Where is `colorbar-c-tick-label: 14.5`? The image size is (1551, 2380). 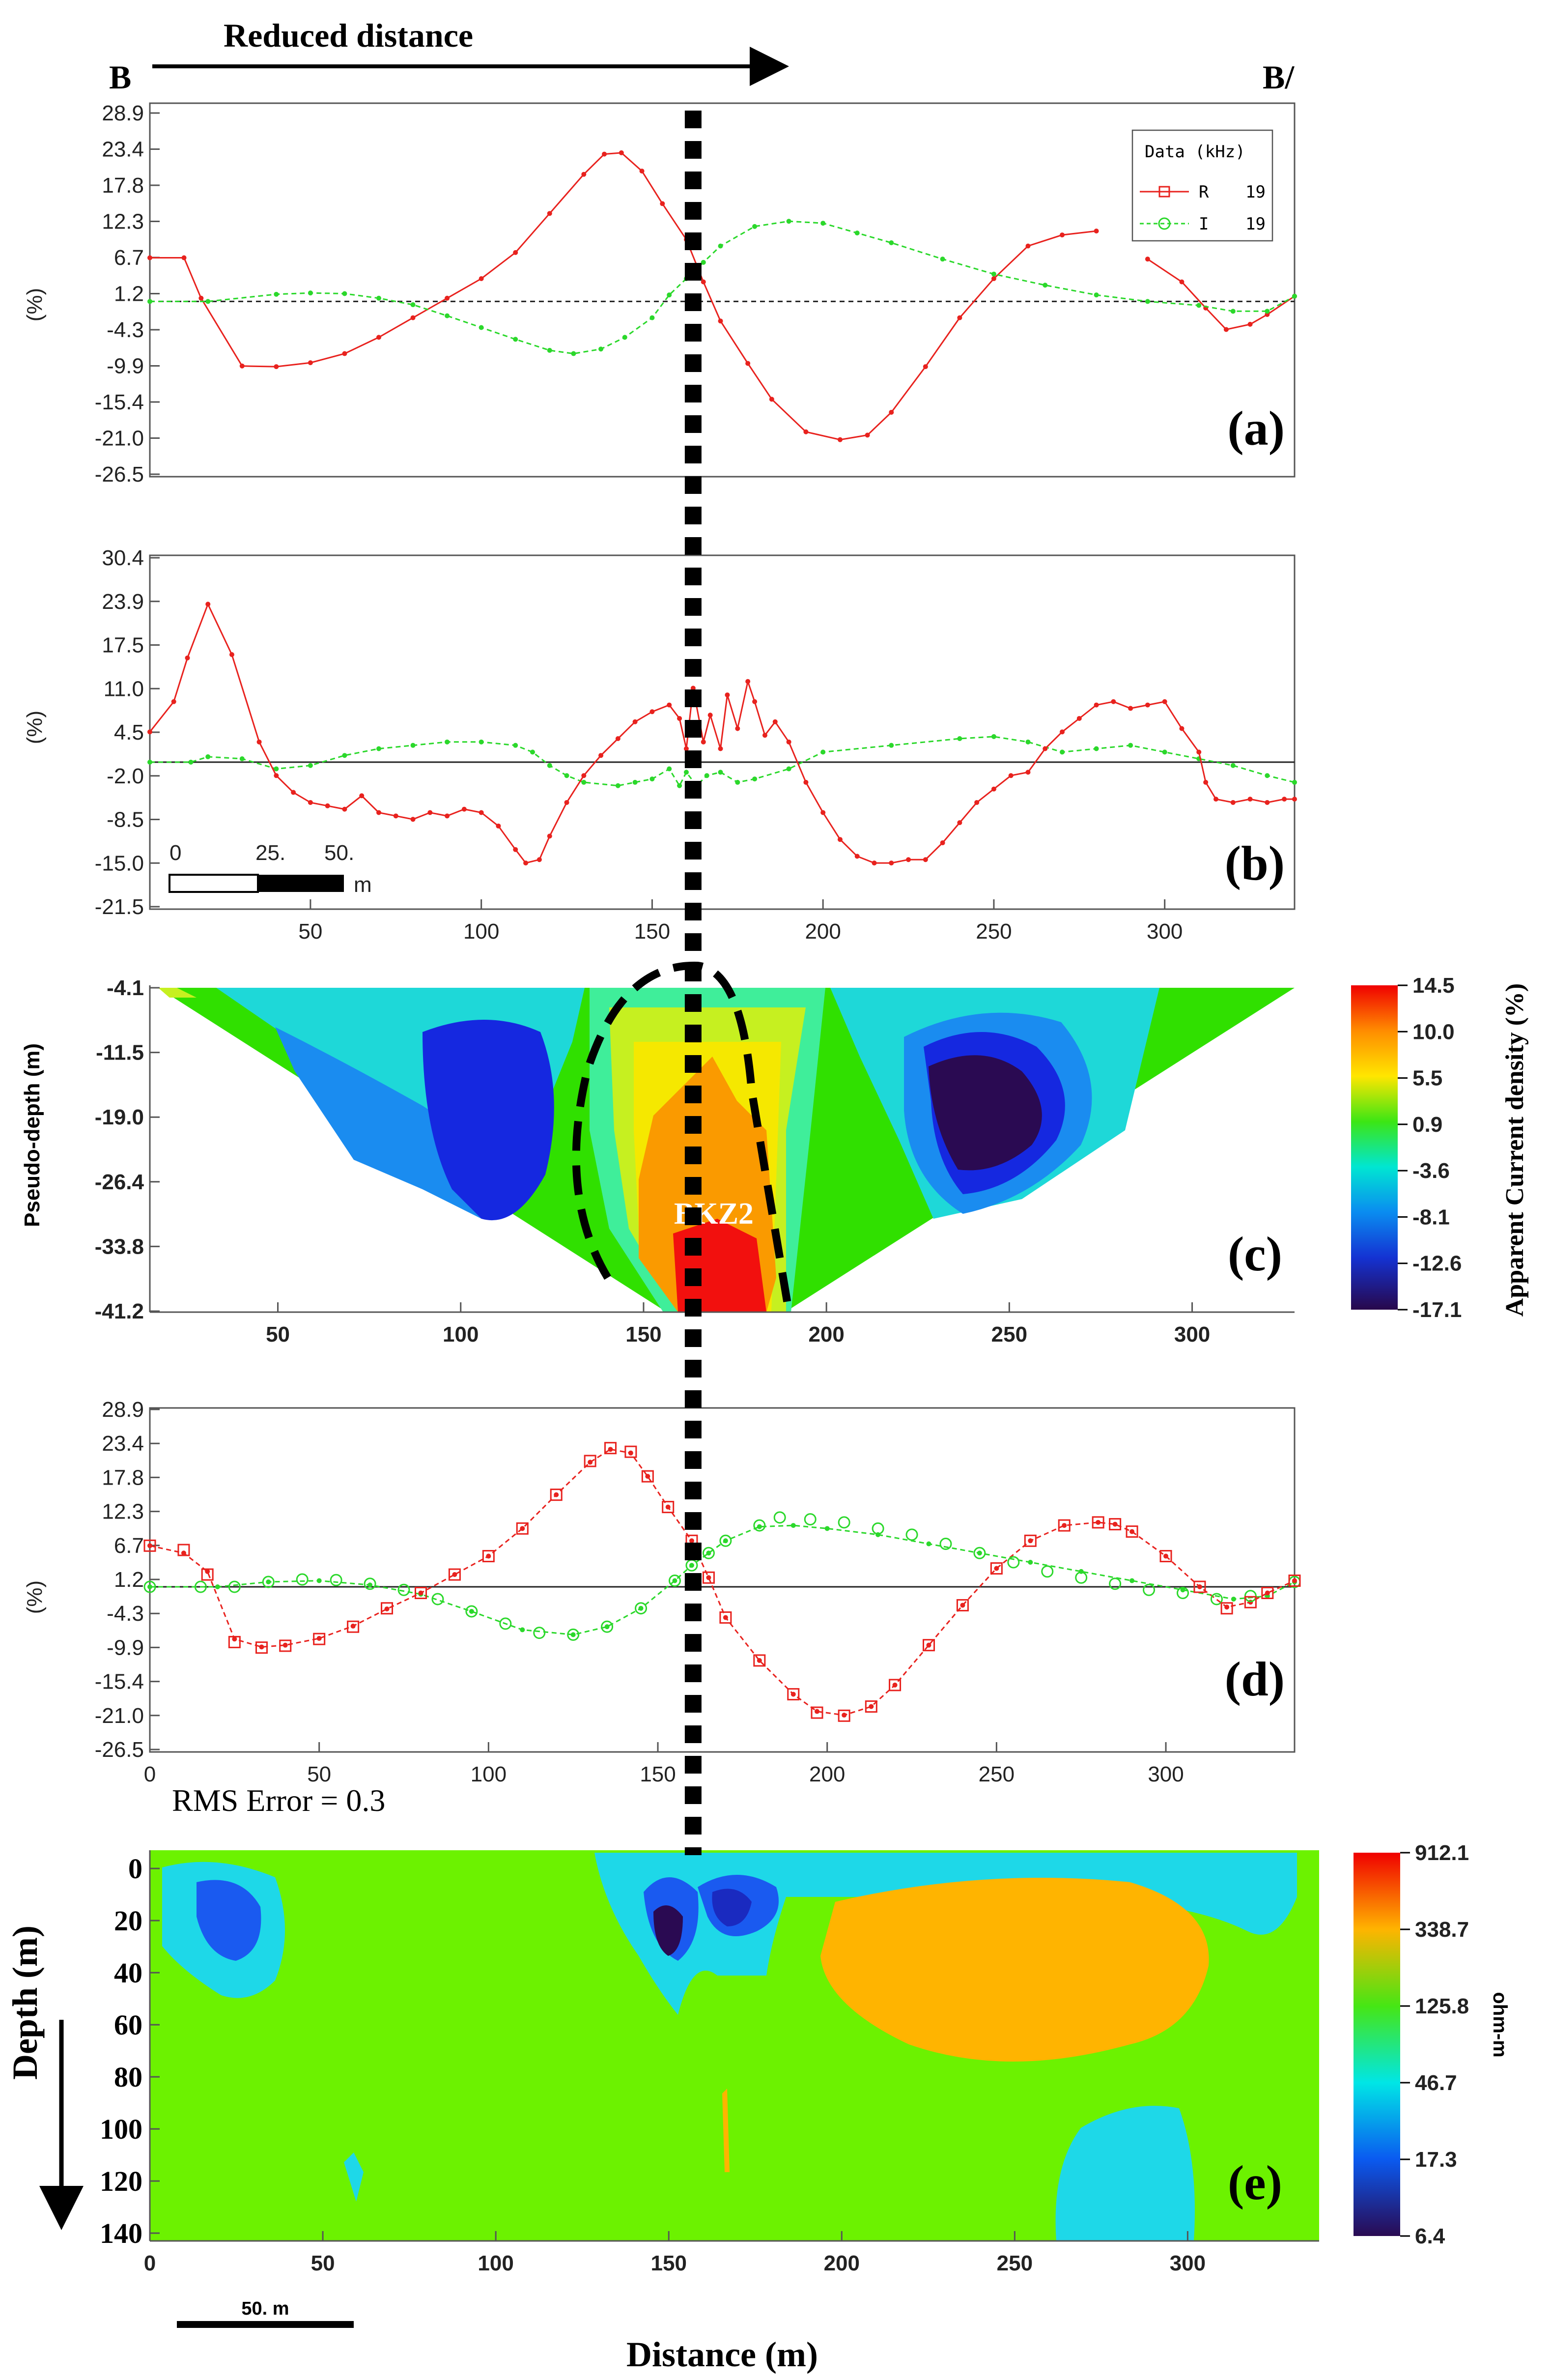 colorbar-c-tick-label: 14.5 is located at coordinates (1433, 986).